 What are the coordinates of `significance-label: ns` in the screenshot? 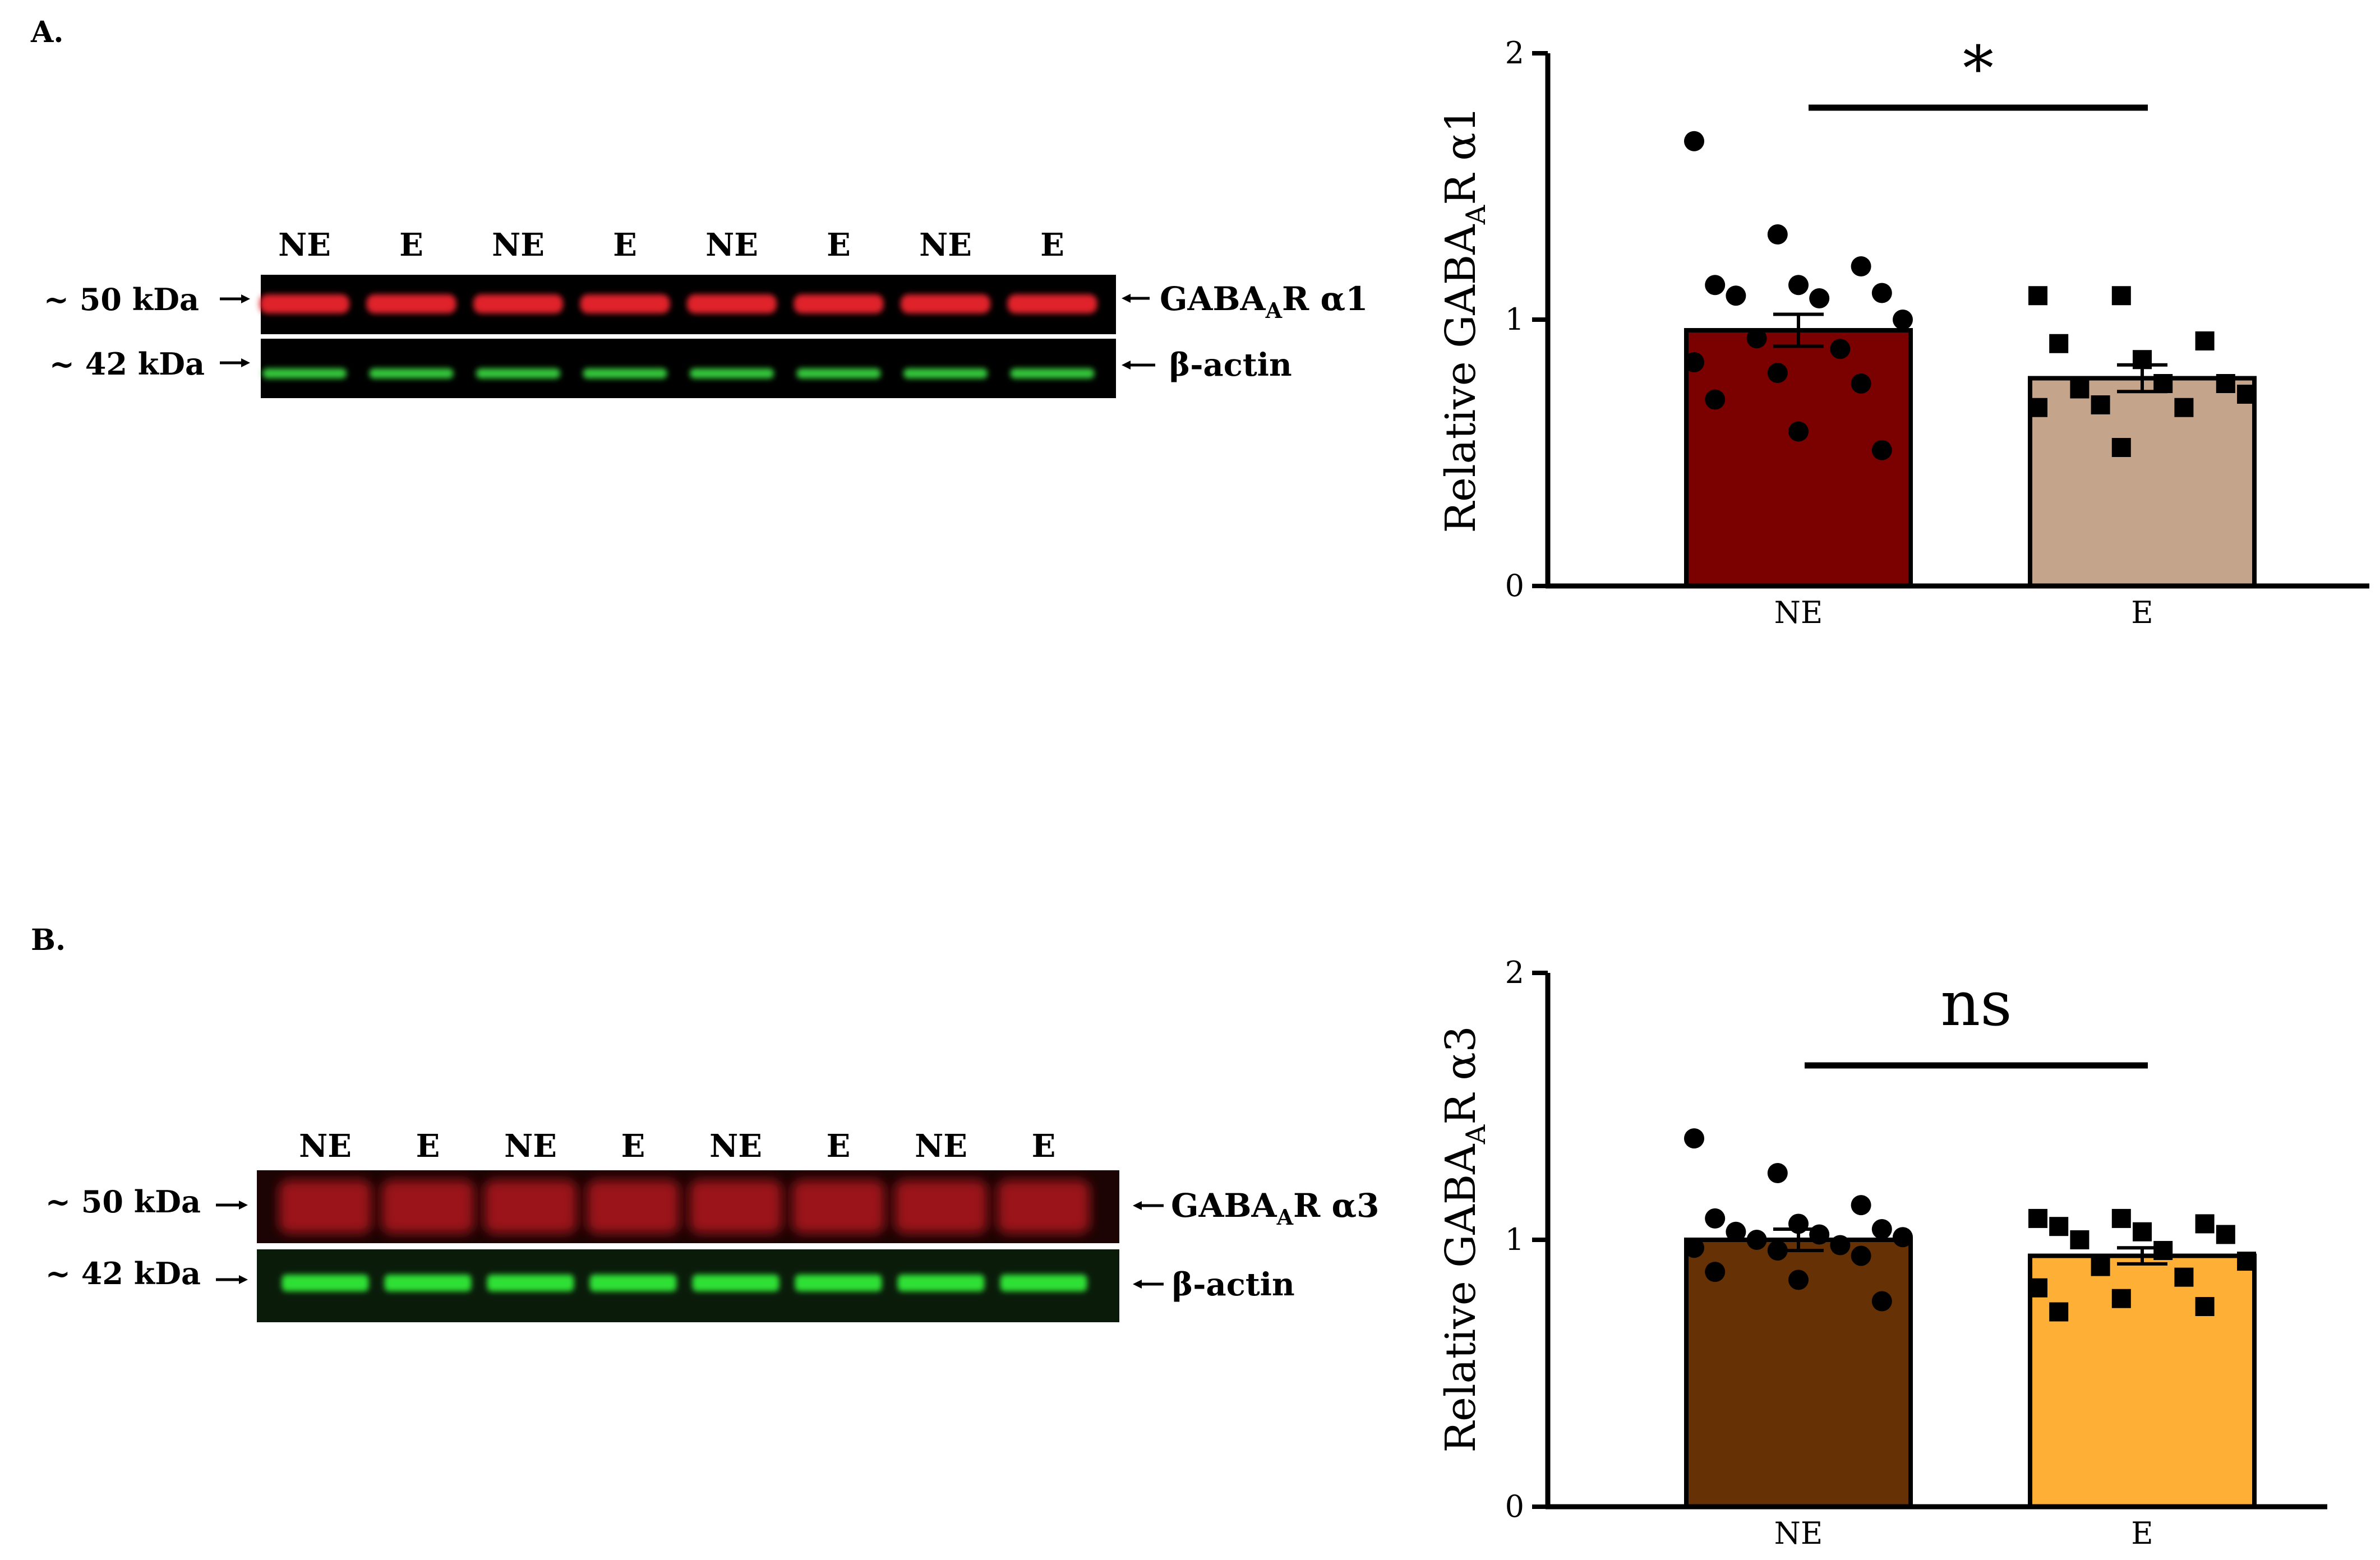 It's located at (1976, 1004).